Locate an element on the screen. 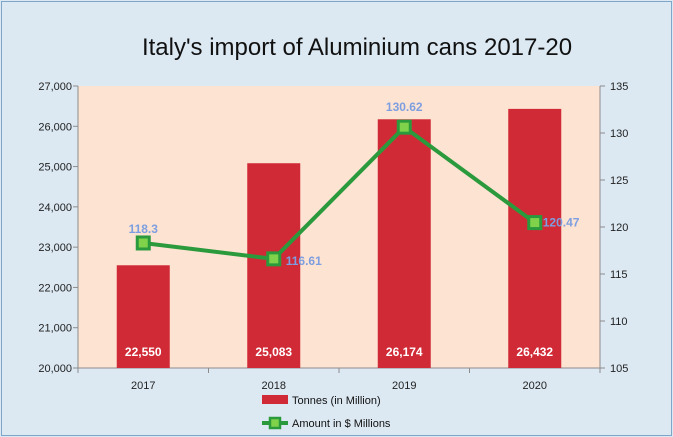 The image size is (673, 437). y-right-tick-label: 135 is located at coordinates (619, 87).